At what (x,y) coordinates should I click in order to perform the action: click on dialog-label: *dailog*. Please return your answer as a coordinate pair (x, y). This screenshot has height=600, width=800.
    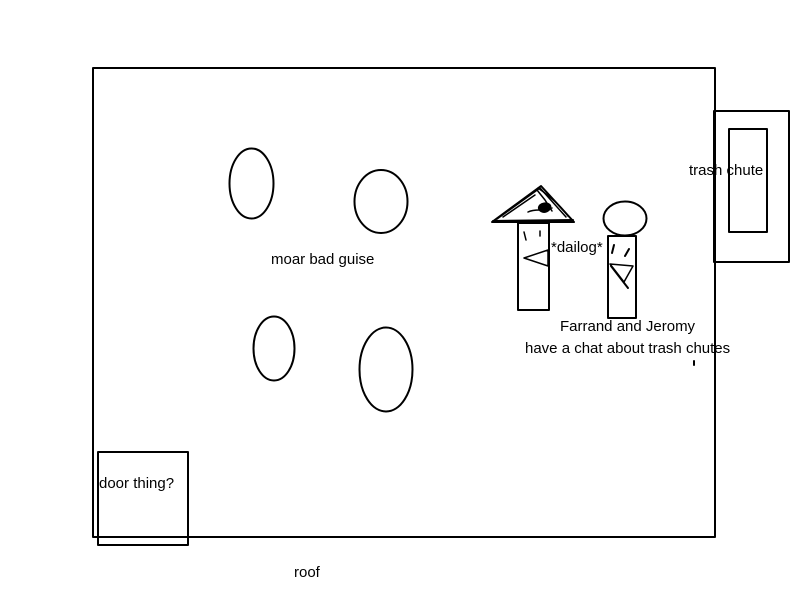
    Looking at the image, I should click on (577, 247).